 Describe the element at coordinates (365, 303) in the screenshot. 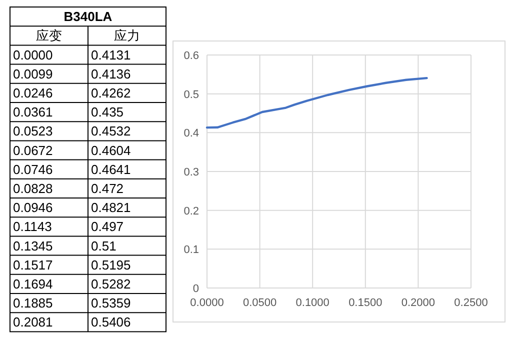

I see `x-tick-label: 0.1500` at that location.